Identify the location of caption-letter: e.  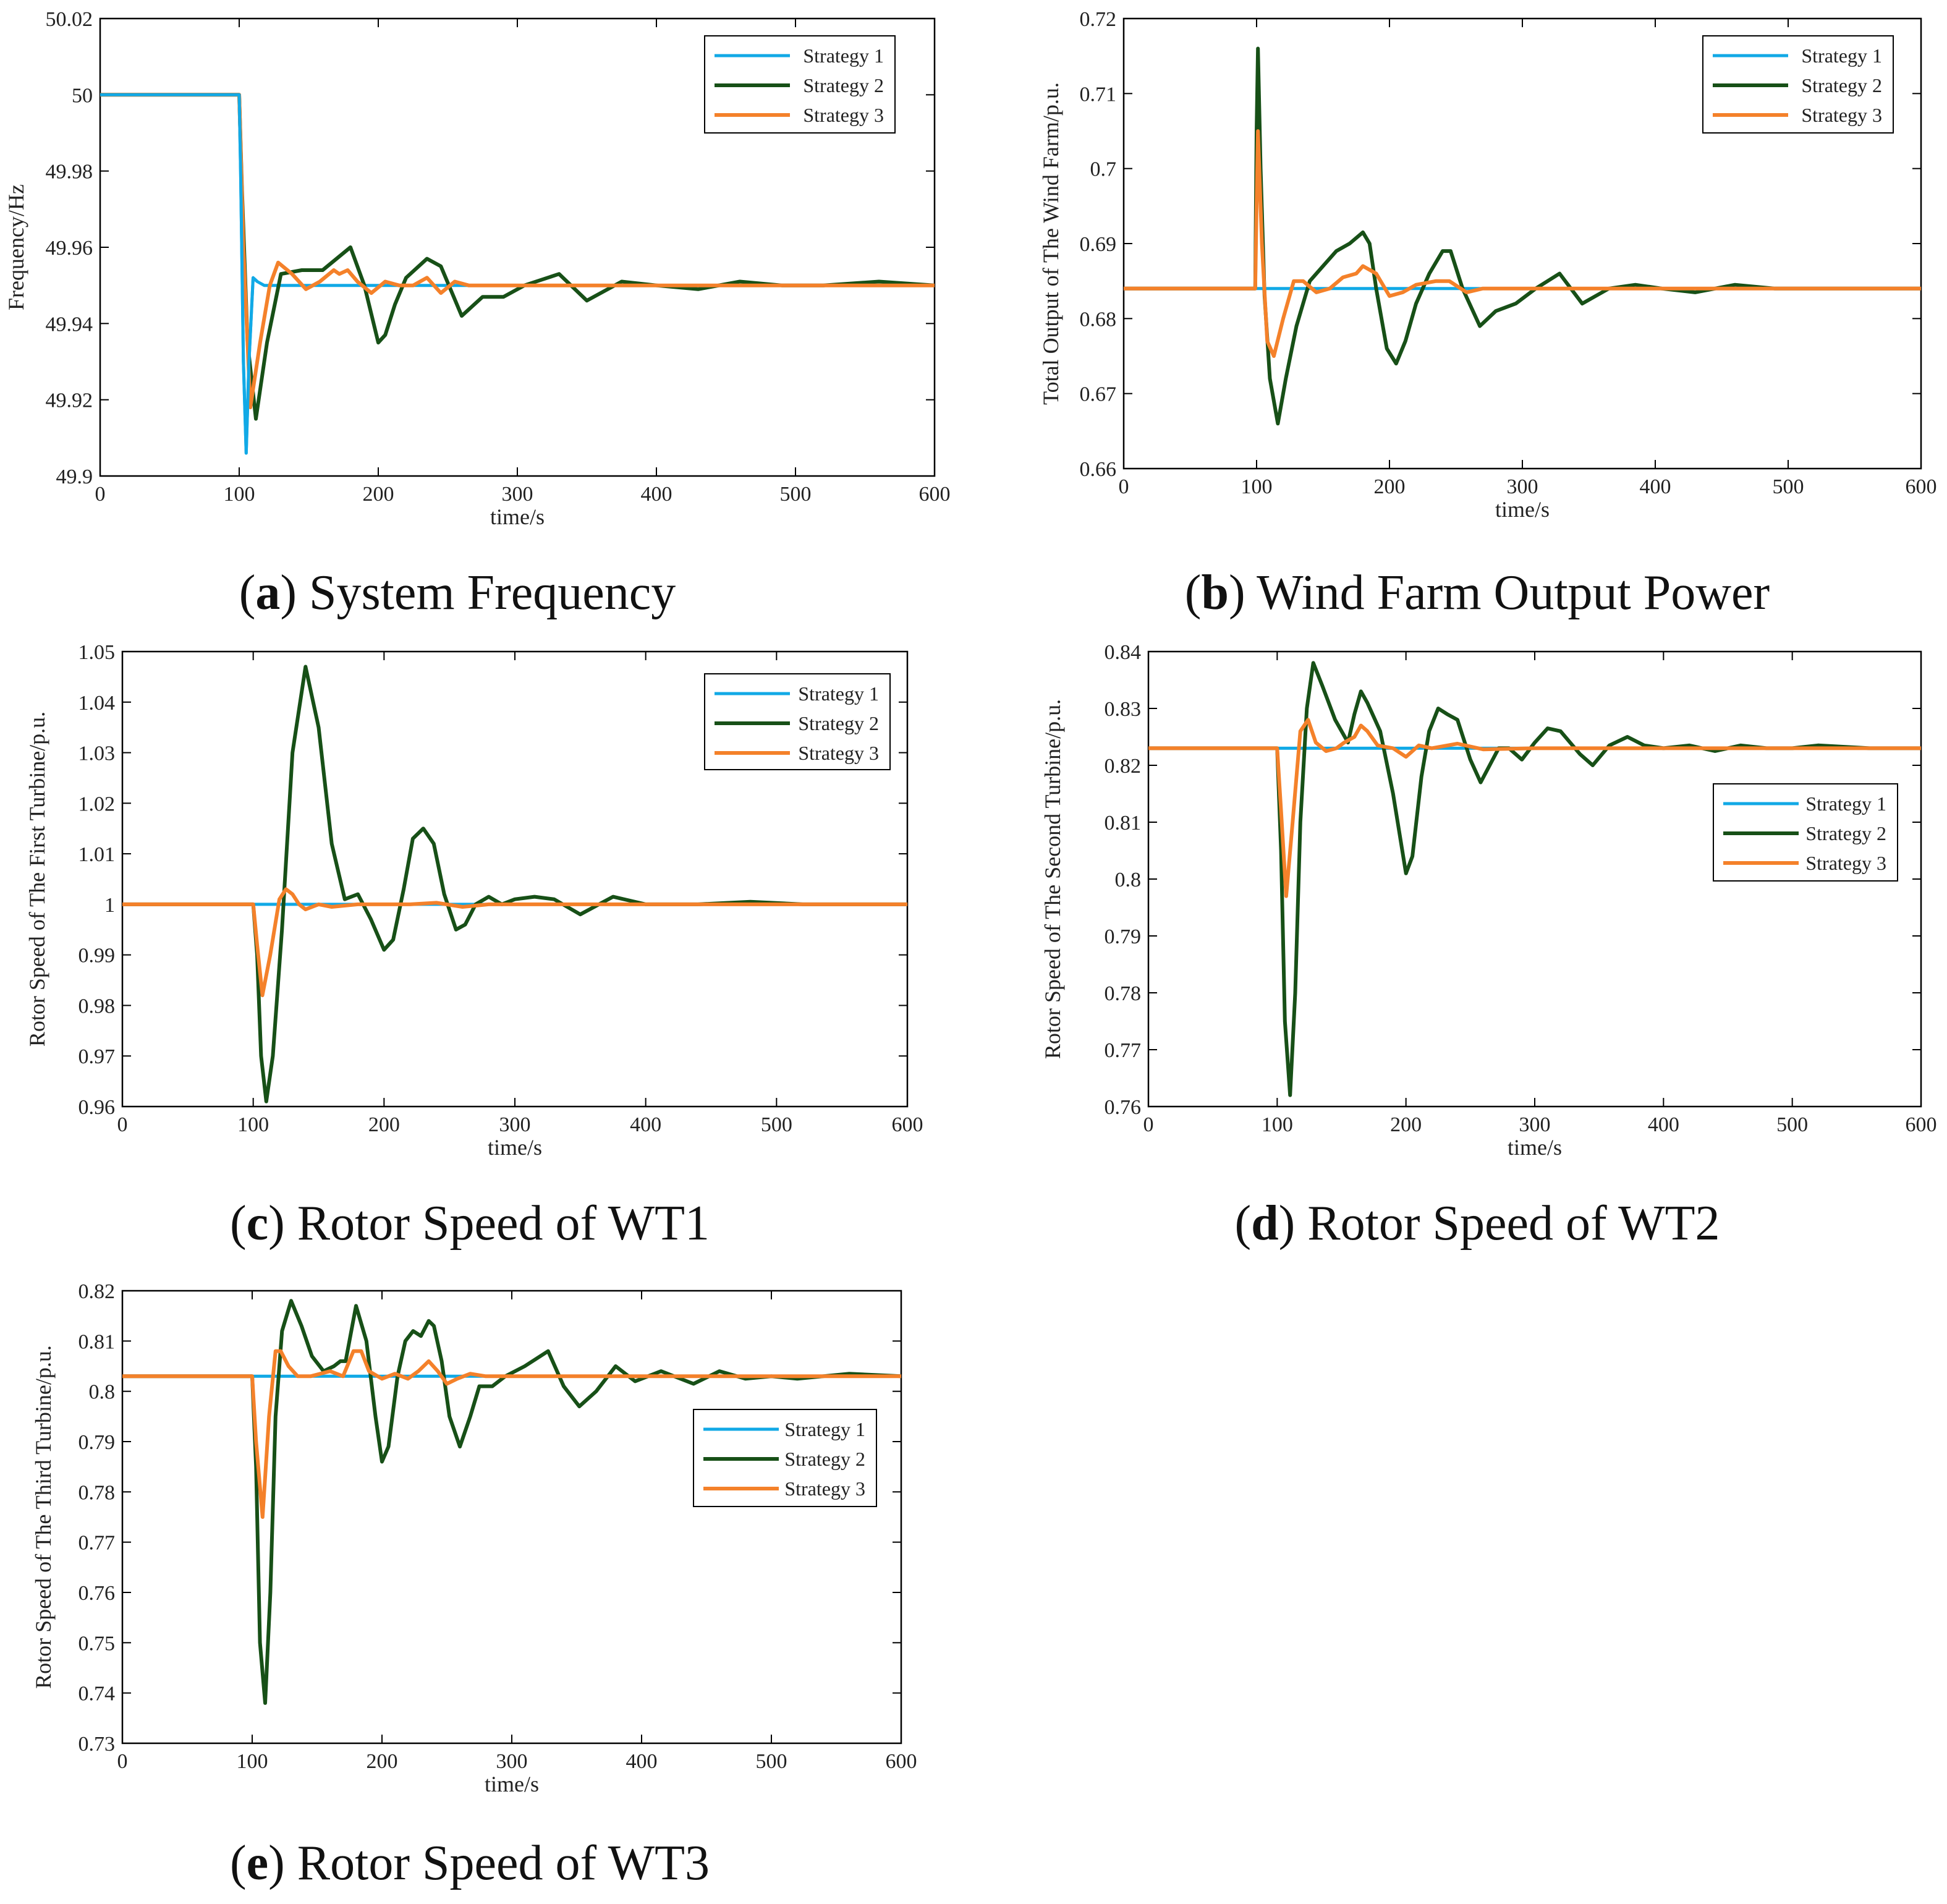
(258, 1863).